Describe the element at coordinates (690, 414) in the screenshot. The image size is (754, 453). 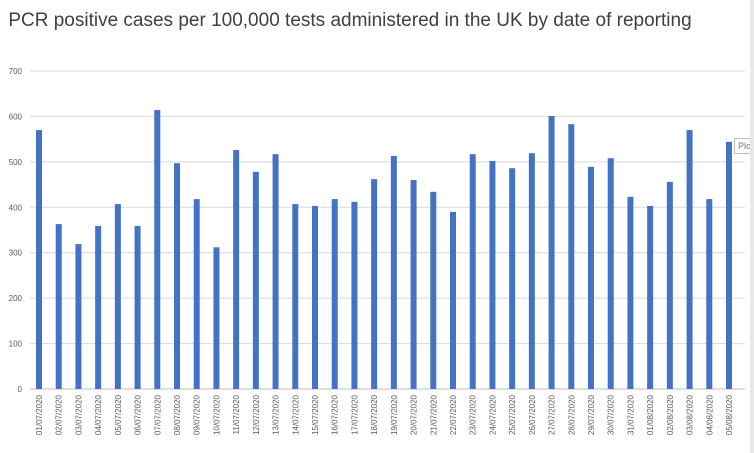
I see `x-tick-label: 03/08/2020` at that location.